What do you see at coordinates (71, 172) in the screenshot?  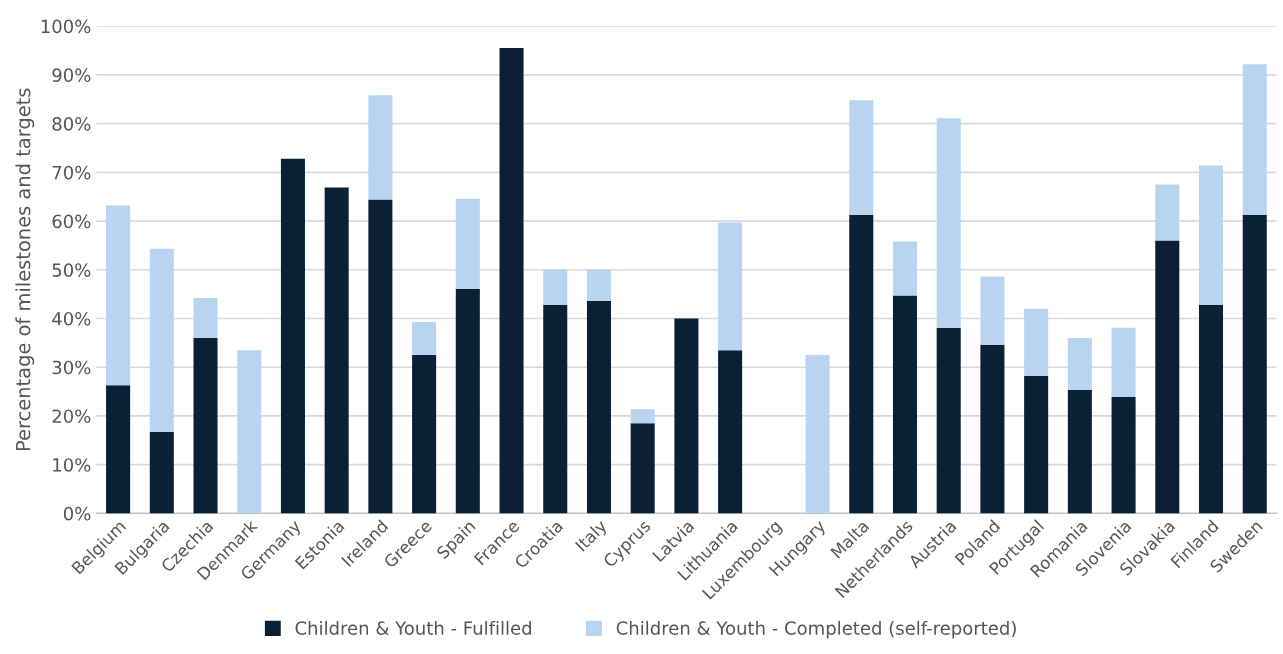 I see `y-tick-label: 70%` at bounding box center [71, 172].